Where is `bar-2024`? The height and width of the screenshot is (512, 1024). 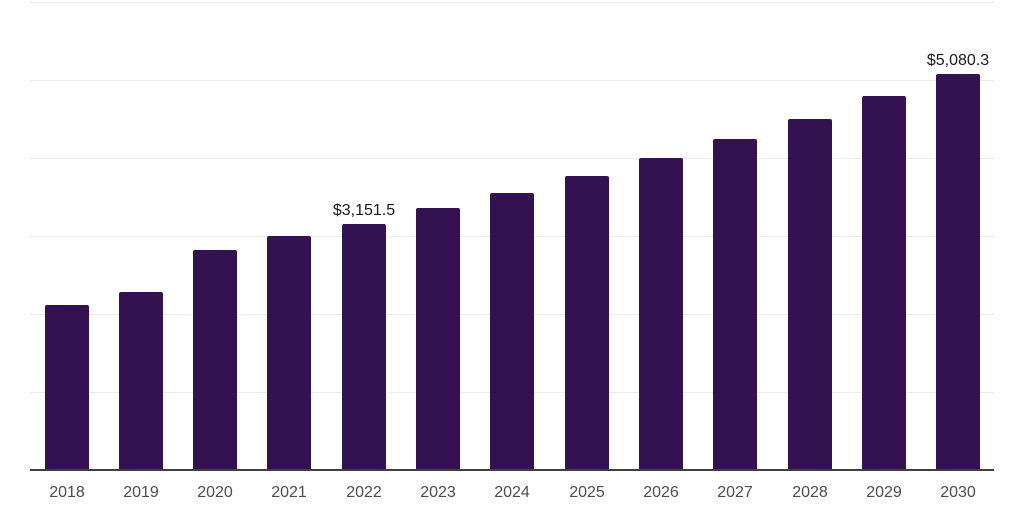 bar-2024 is located at coordinates (512, 331).